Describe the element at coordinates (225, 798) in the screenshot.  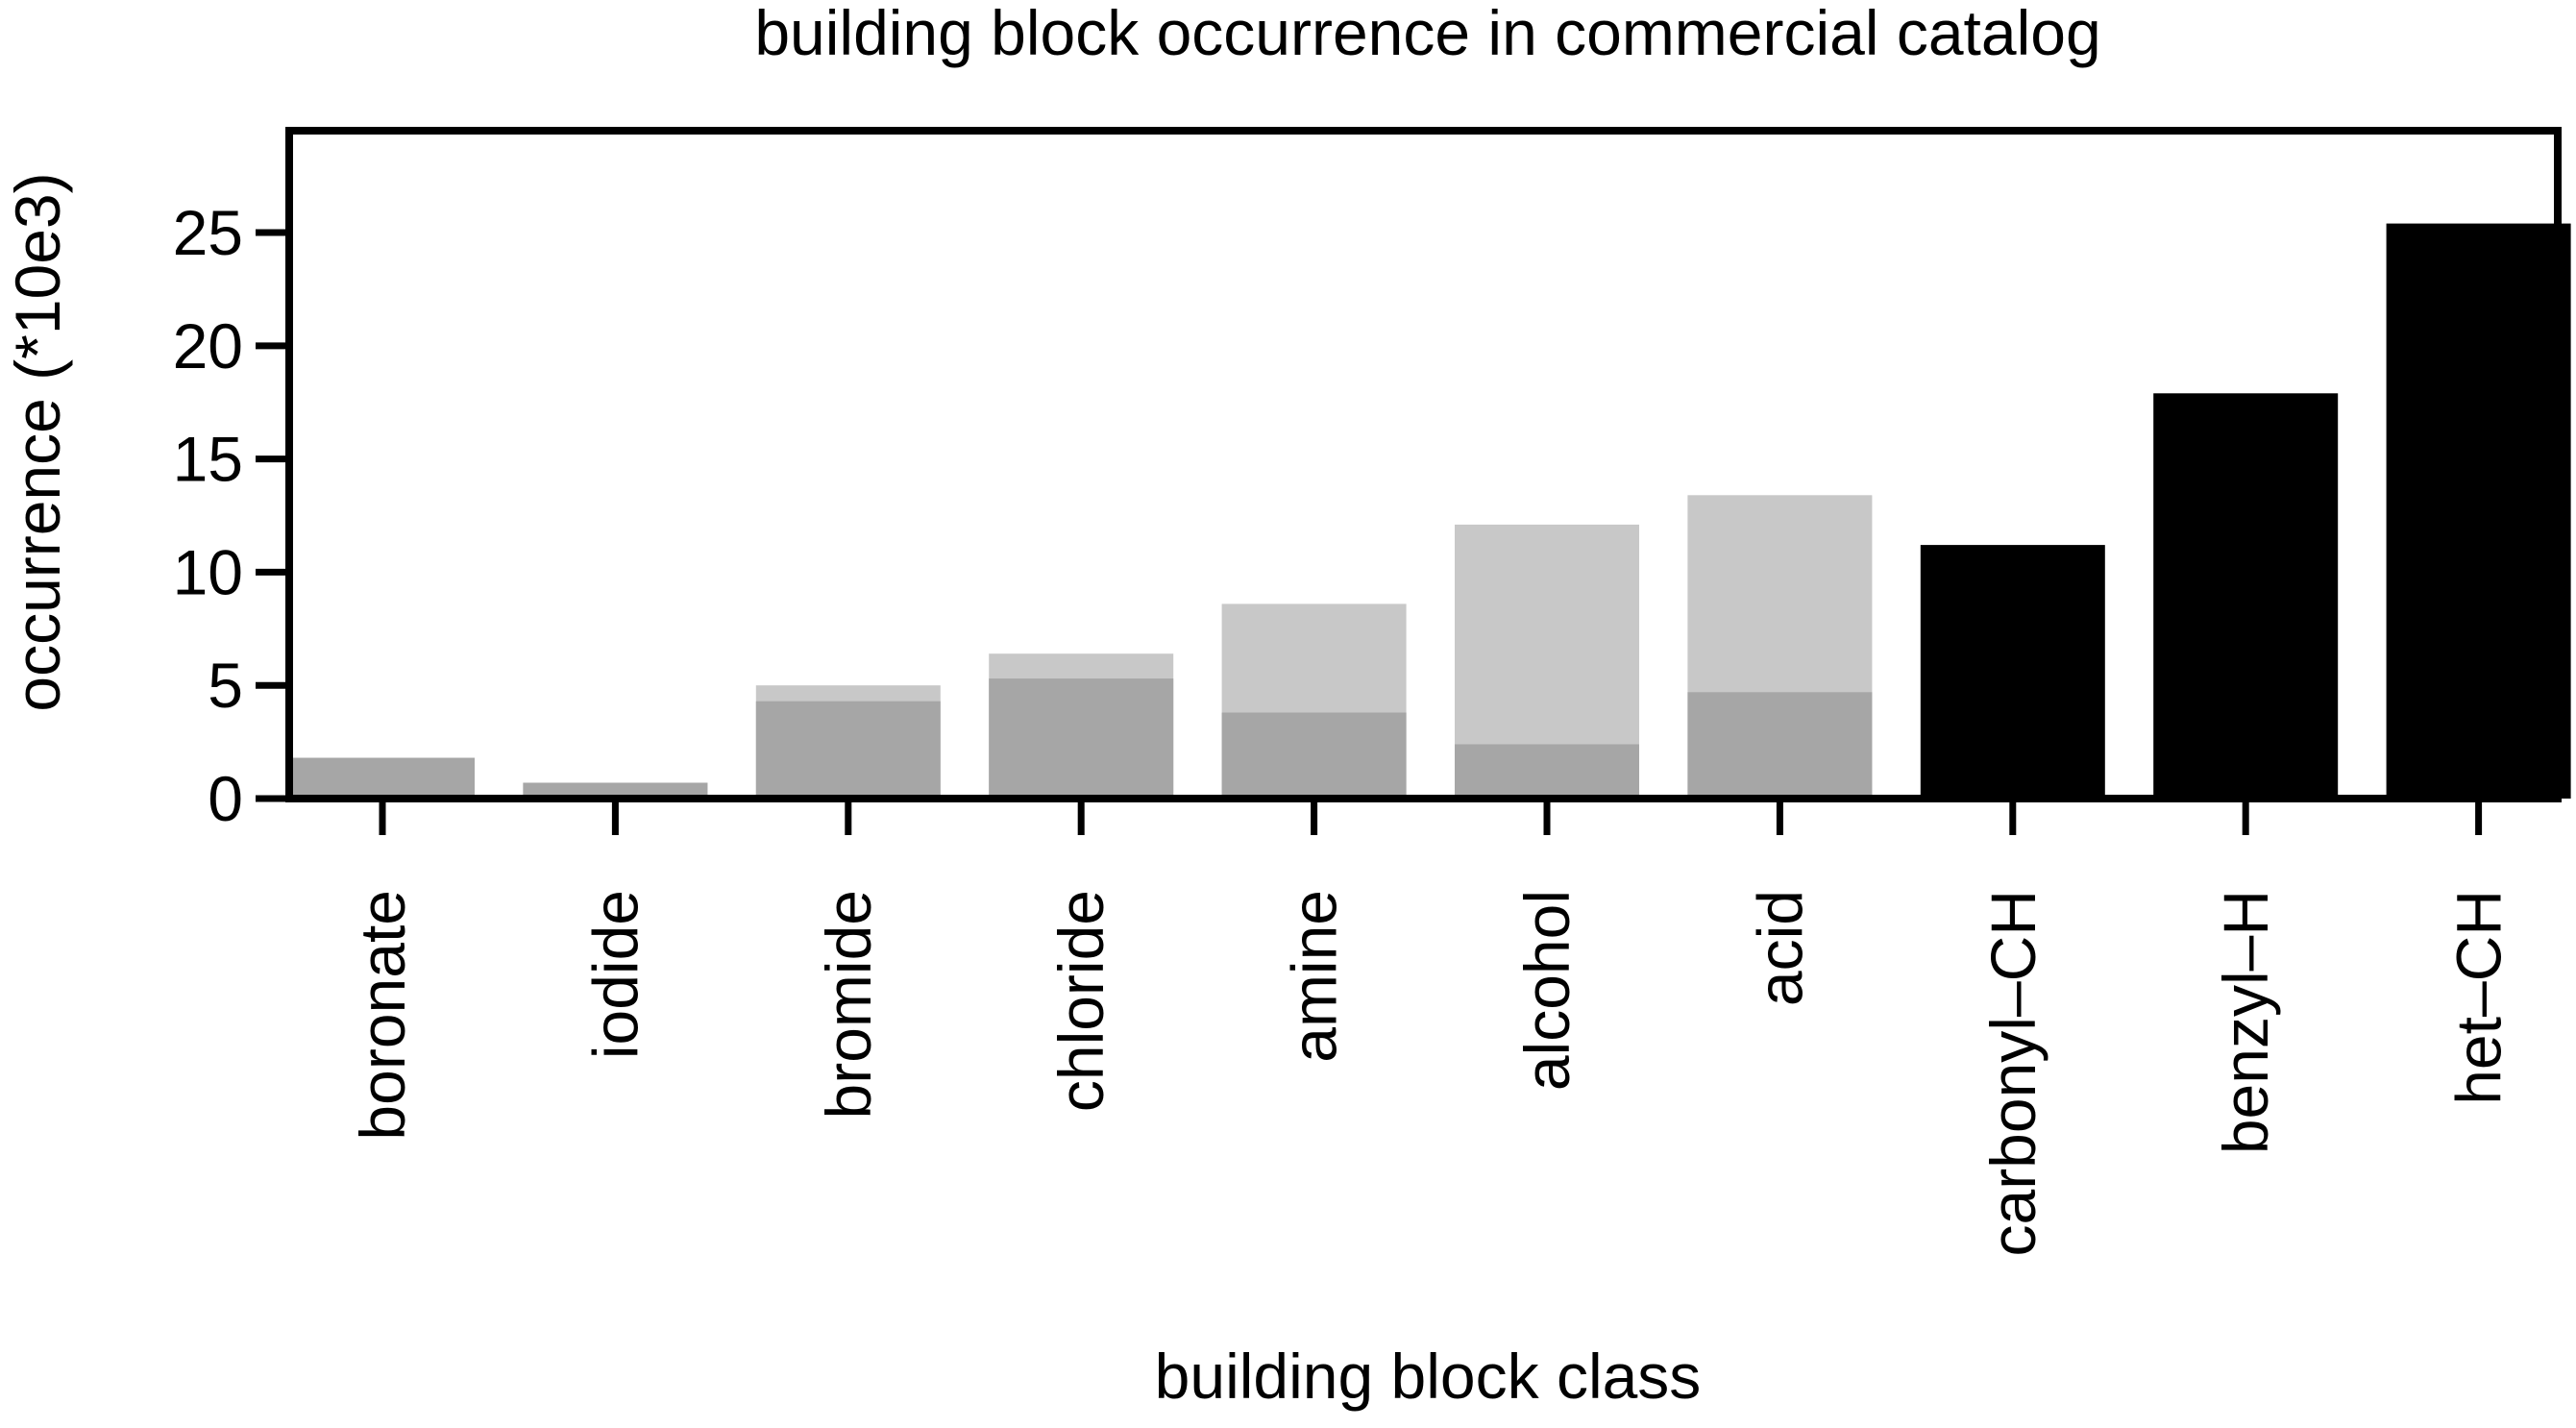
I see `y-tick-label: 0` at that location.